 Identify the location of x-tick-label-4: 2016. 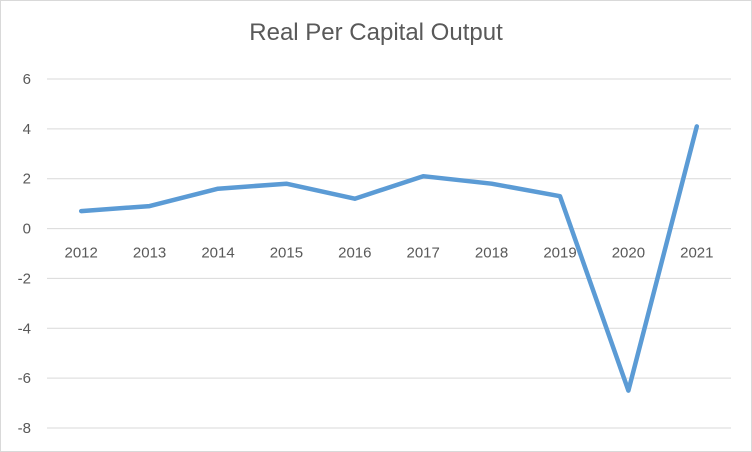
(354, 253).